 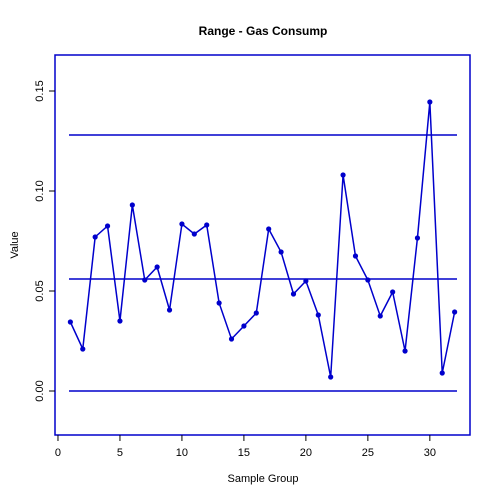 I want to click on x-tick-label: 30, so click(x=430, y=453).